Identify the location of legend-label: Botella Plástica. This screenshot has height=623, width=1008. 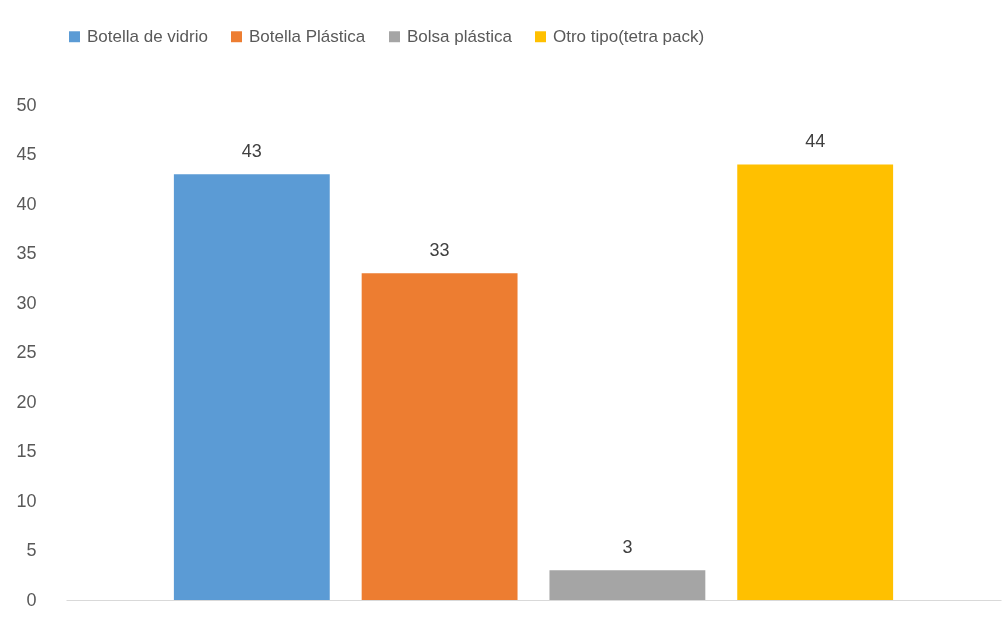
(307, 36).